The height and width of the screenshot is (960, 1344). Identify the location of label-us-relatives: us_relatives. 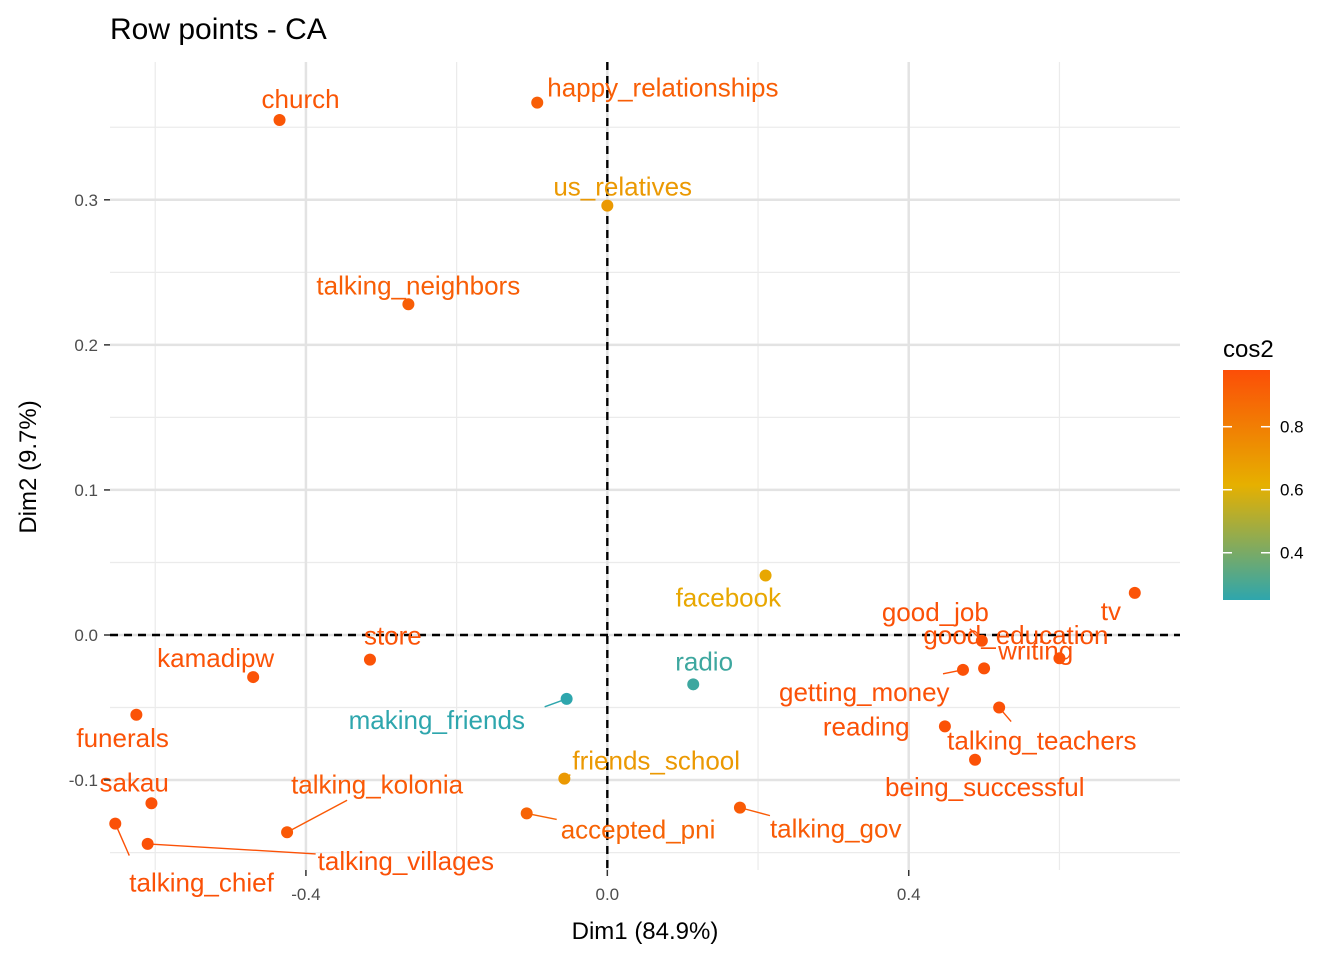
(622, 187).